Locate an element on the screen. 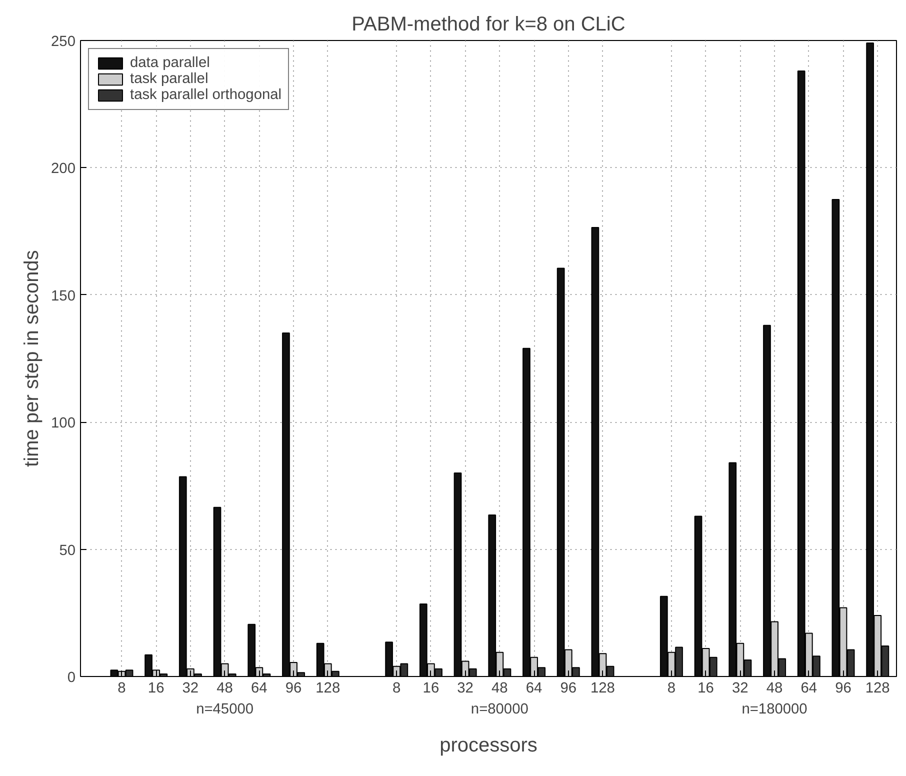 The height and width of the screenshot is (776, 906). text: n=80000 is located at coordinates (499, 710).